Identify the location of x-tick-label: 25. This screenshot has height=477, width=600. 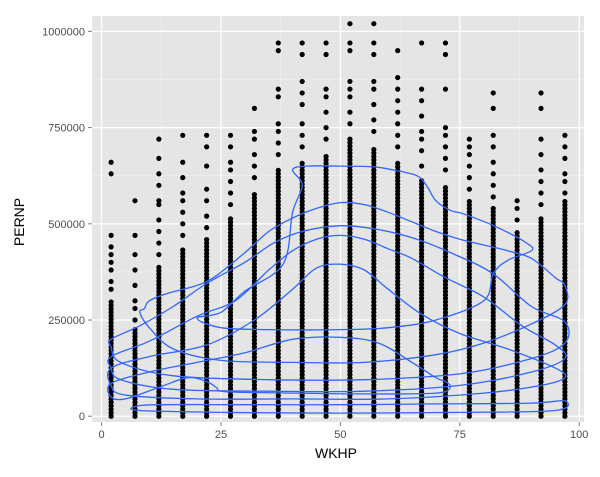
(221, 435).